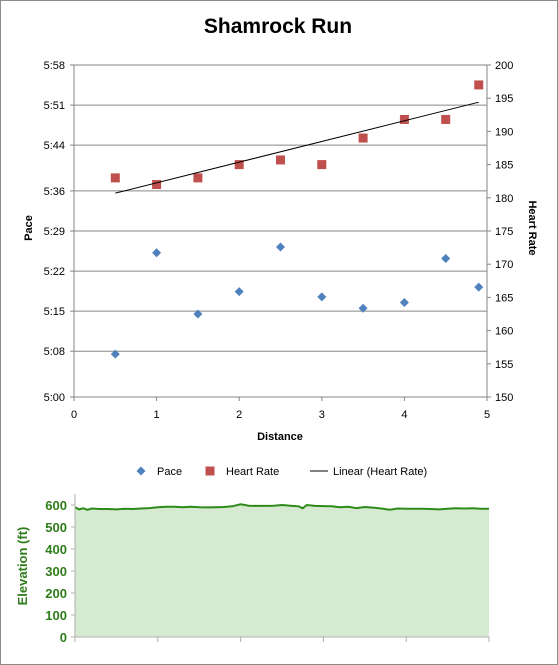 The width and height of the screenshot is (558, 665). What do you see at coordinates (56, 527) in the screenshot?
I see `elevation-tick-label: 500` at bounding box center [56, 527].